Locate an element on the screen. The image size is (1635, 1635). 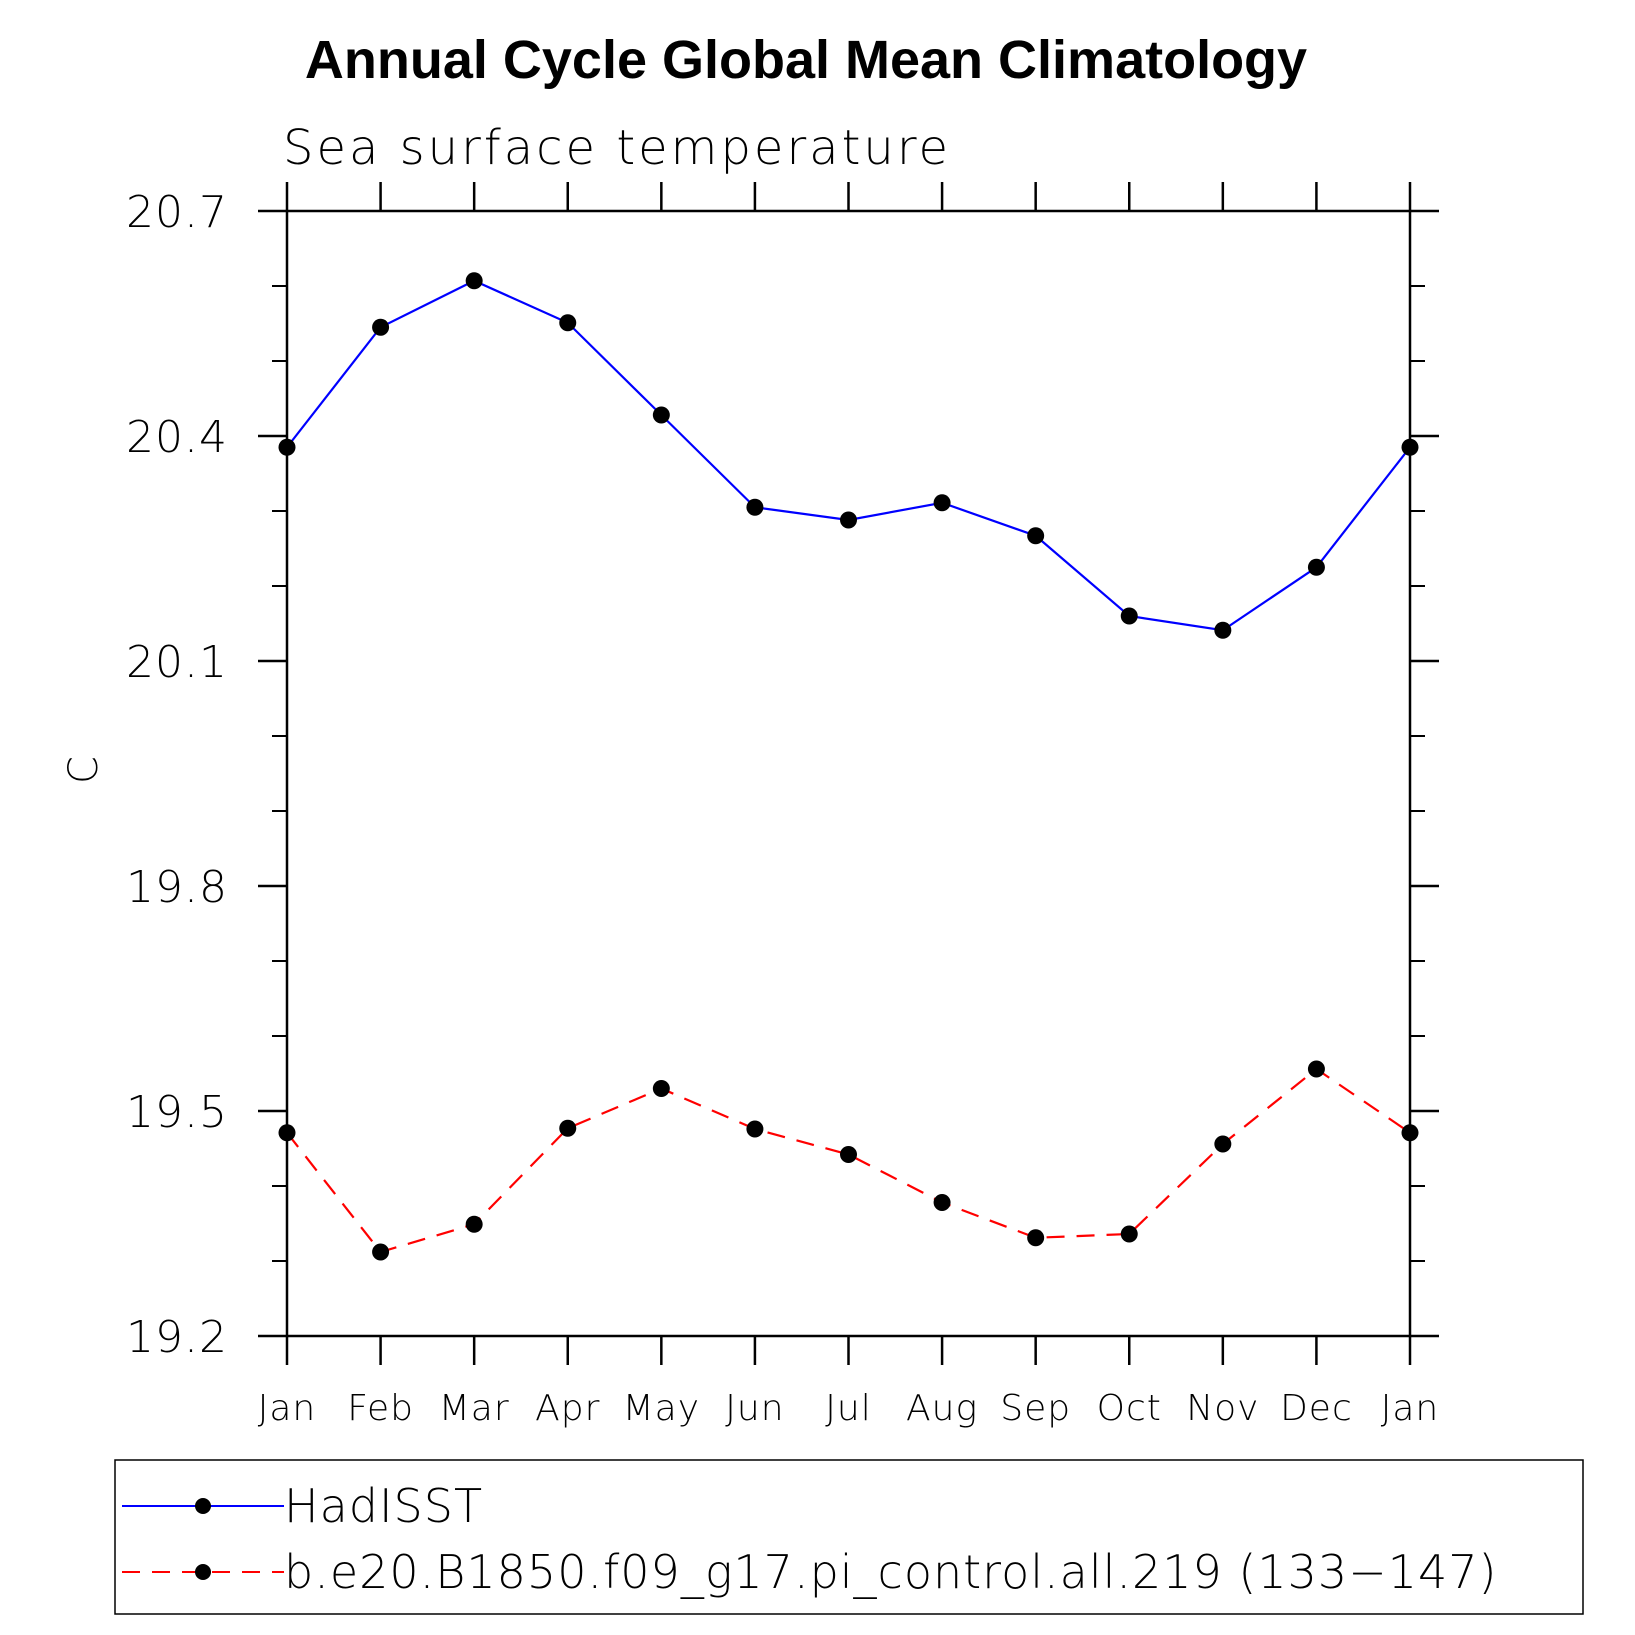
x-tick-label: Dec is located at coordinates (1316, 1408).